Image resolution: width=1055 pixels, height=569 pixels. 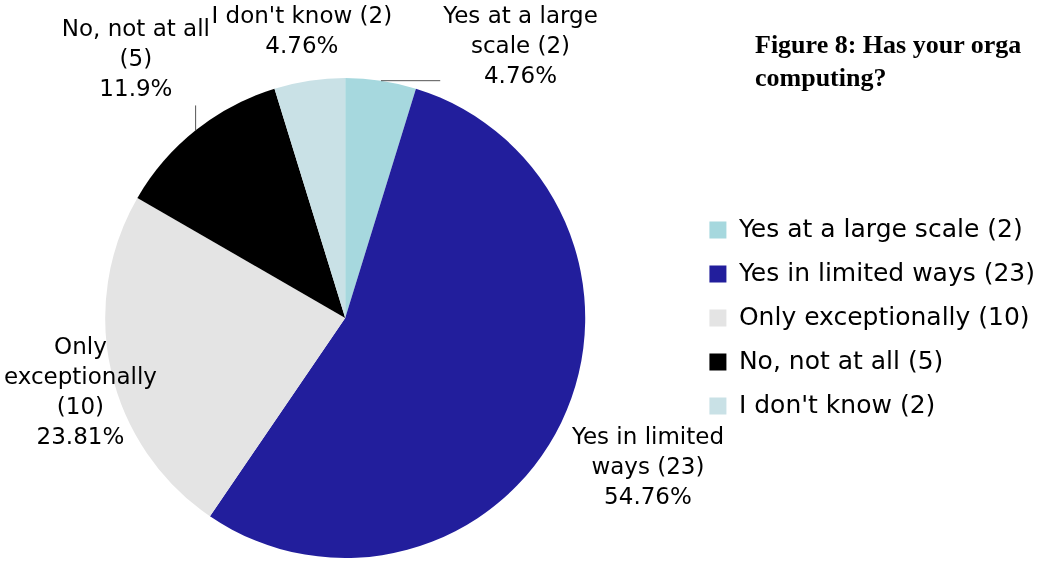 I want to click on text: Figure 8: Has your orga computing?, so click(x=889, y=61).